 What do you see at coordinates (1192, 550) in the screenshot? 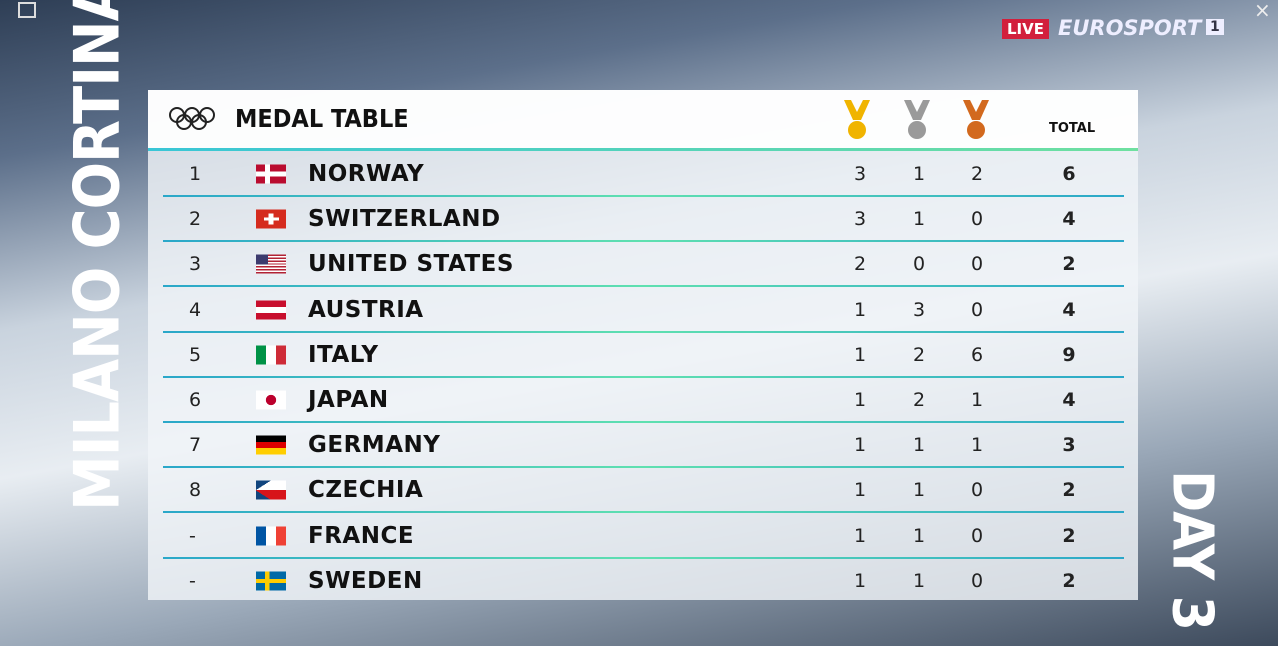
I see `vertical-right-text: DAY 3` at bounding box center [1192, 550].